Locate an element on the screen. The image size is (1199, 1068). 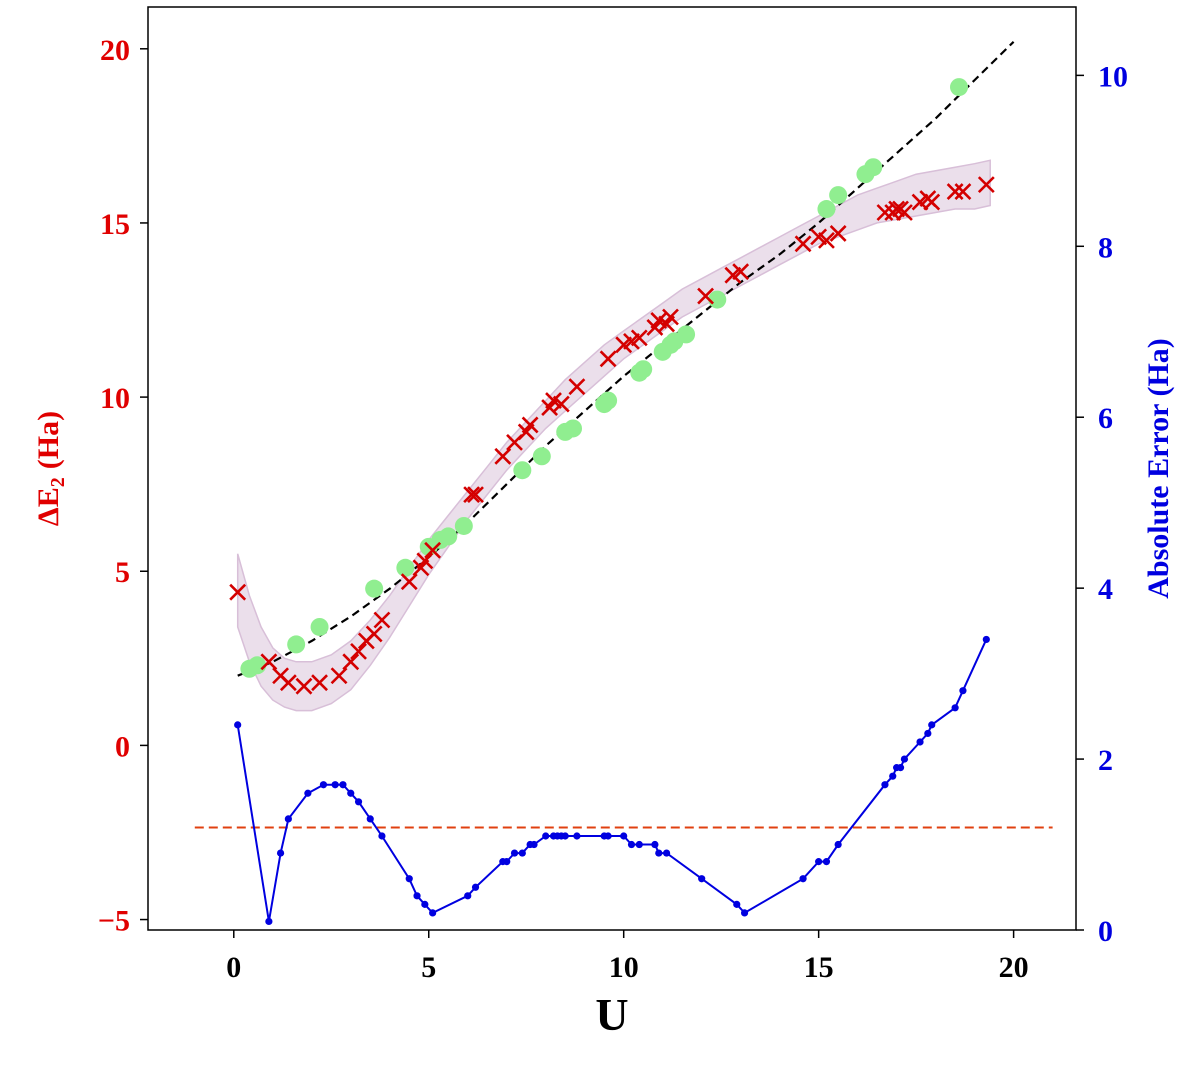
right-tick-label: 8 is located at coordinates (1105, 247).